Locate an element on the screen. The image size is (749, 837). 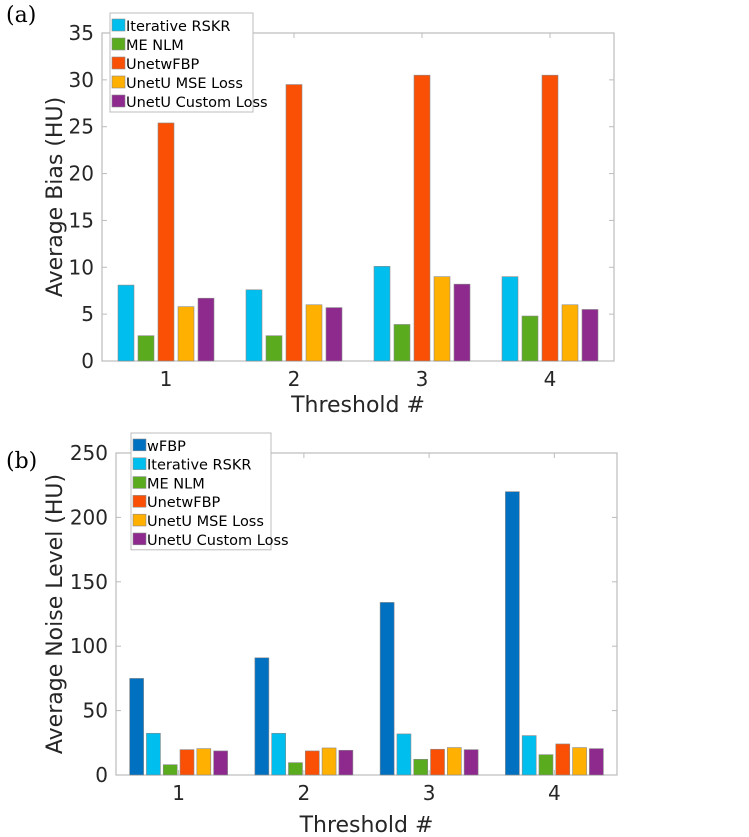
y-tick-label: 150 is located at coordinates (89, 582).